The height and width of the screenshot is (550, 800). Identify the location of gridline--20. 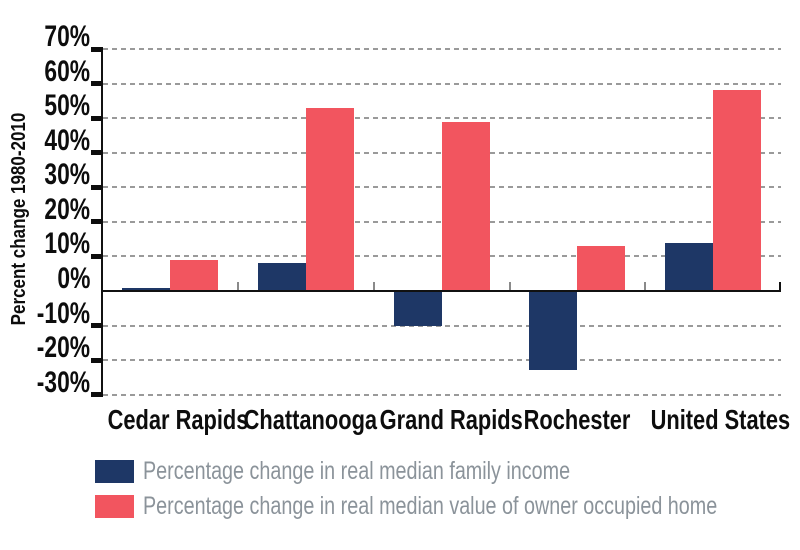
(442, 360).